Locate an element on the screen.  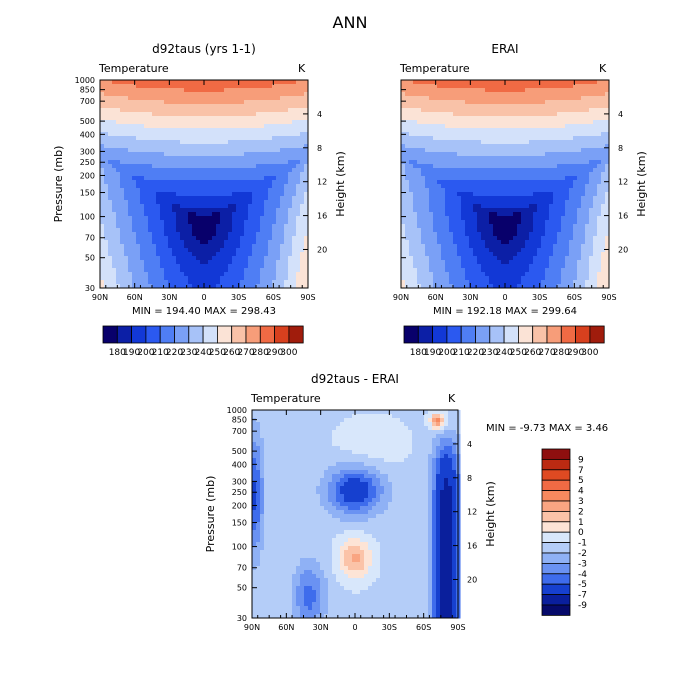
c3-y-tick-label: 400 is located at coordinates (239, 464).